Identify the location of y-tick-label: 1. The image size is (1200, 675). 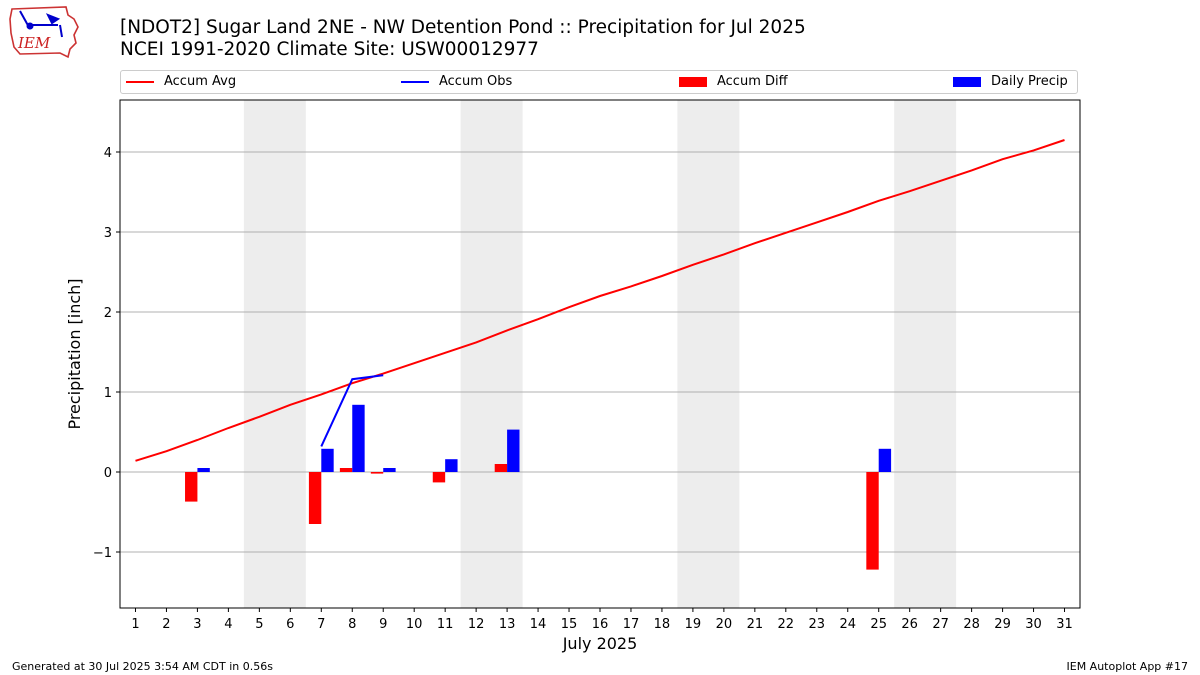
(108, 393).